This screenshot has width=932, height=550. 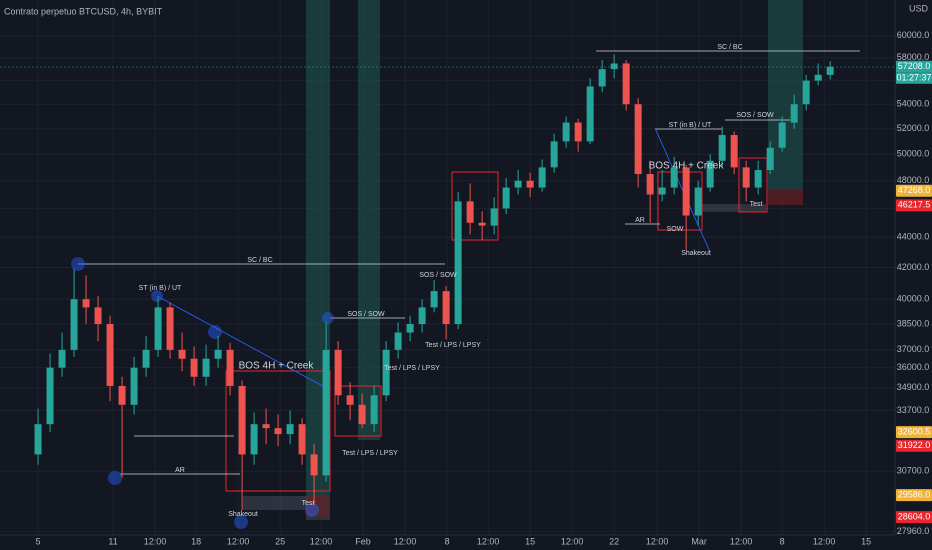 What do you see at coordinates (913, 349) in the screenshot?
I see `y-tick-label: 37000.0` at bounding box center [913, 349].